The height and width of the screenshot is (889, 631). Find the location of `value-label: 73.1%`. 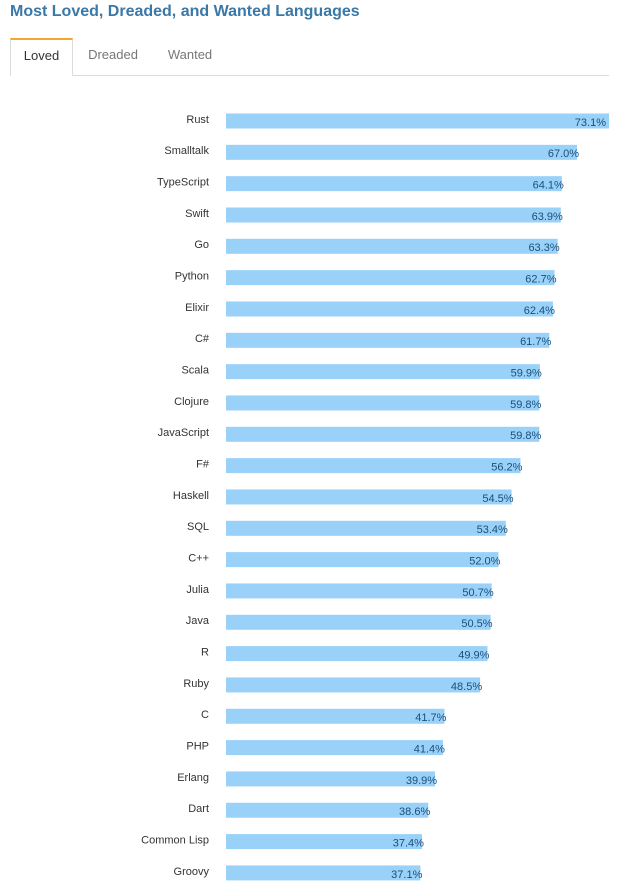

value-label: 73.1% is located at coordinates (590, 123).